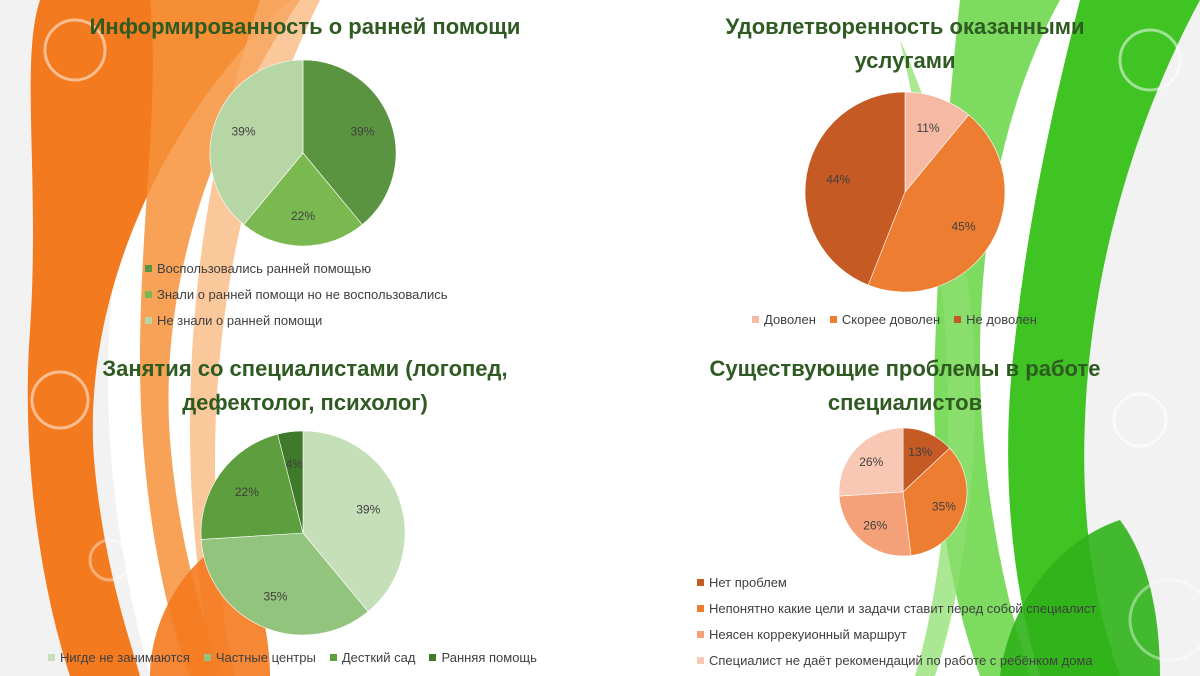 The image size is (1200, 676). I want to click on pie-data-label: 13%, so click(920, 452).